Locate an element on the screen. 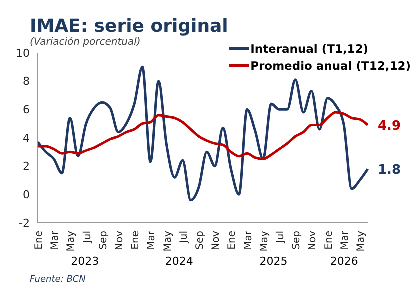 The height and width of the screenshot is (298, 417). text: 2025 is located at coordinates (273, 261).